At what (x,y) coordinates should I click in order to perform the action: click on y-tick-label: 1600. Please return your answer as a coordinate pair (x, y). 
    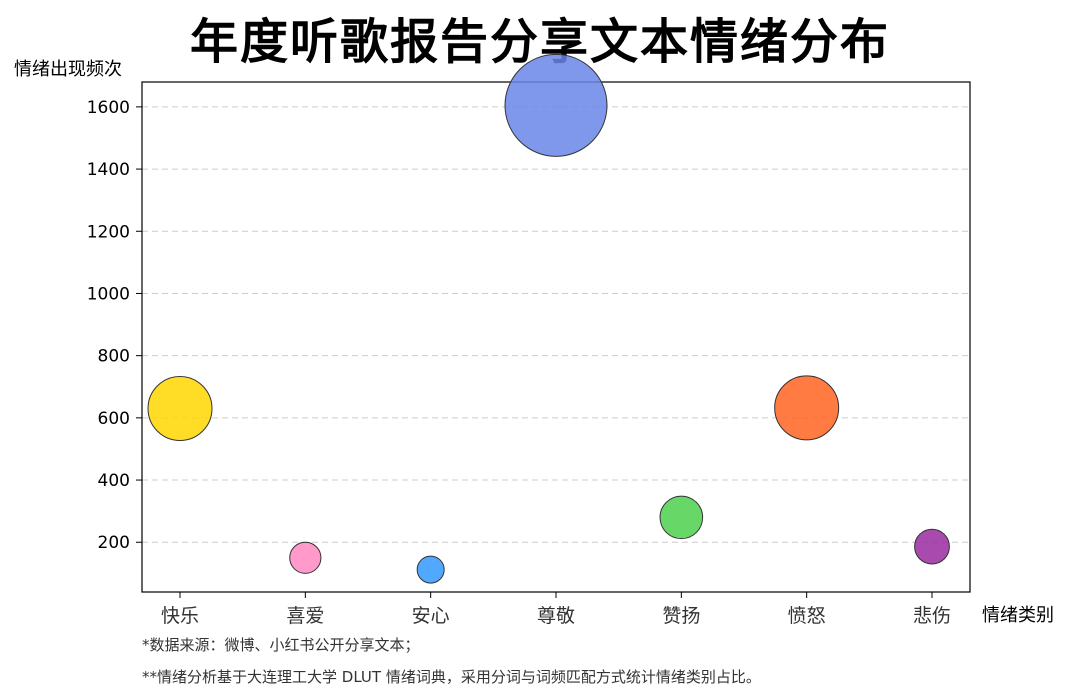
    Looking at the image, I should click on (108, 108).